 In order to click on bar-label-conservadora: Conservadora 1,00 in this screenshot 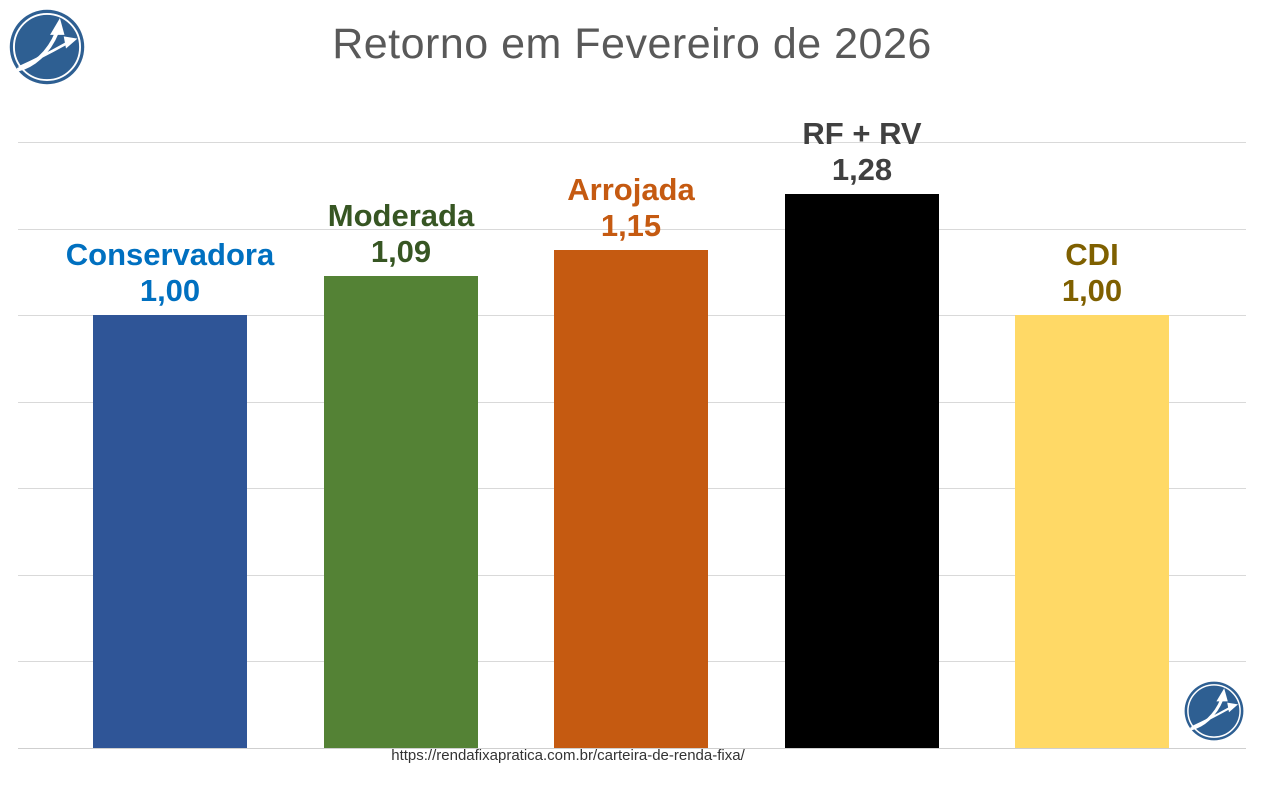, I will do `click(170, 273)`.